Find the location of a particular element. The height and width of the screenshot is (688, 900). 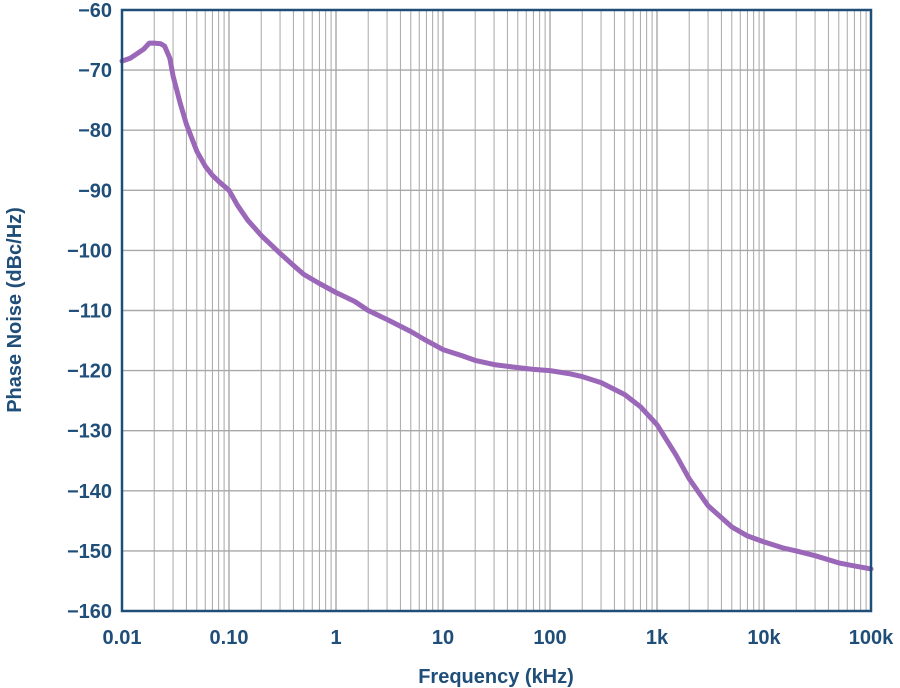

y-tick-label: −140 is located at coordinates (89, 492).